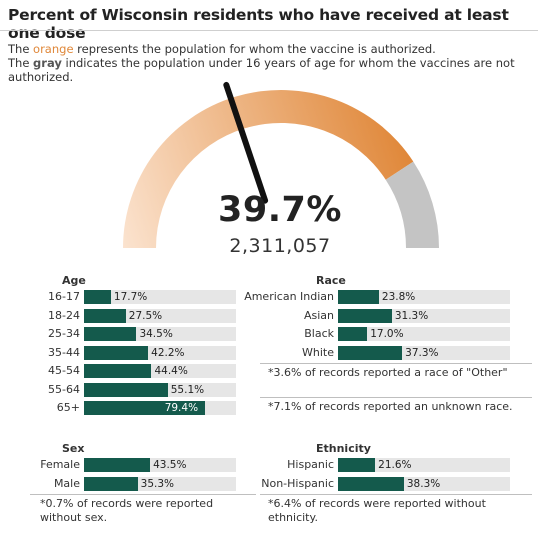 This screenshot has height=533, width=538. I want to click on bar-label: Female, so click(60, 464).